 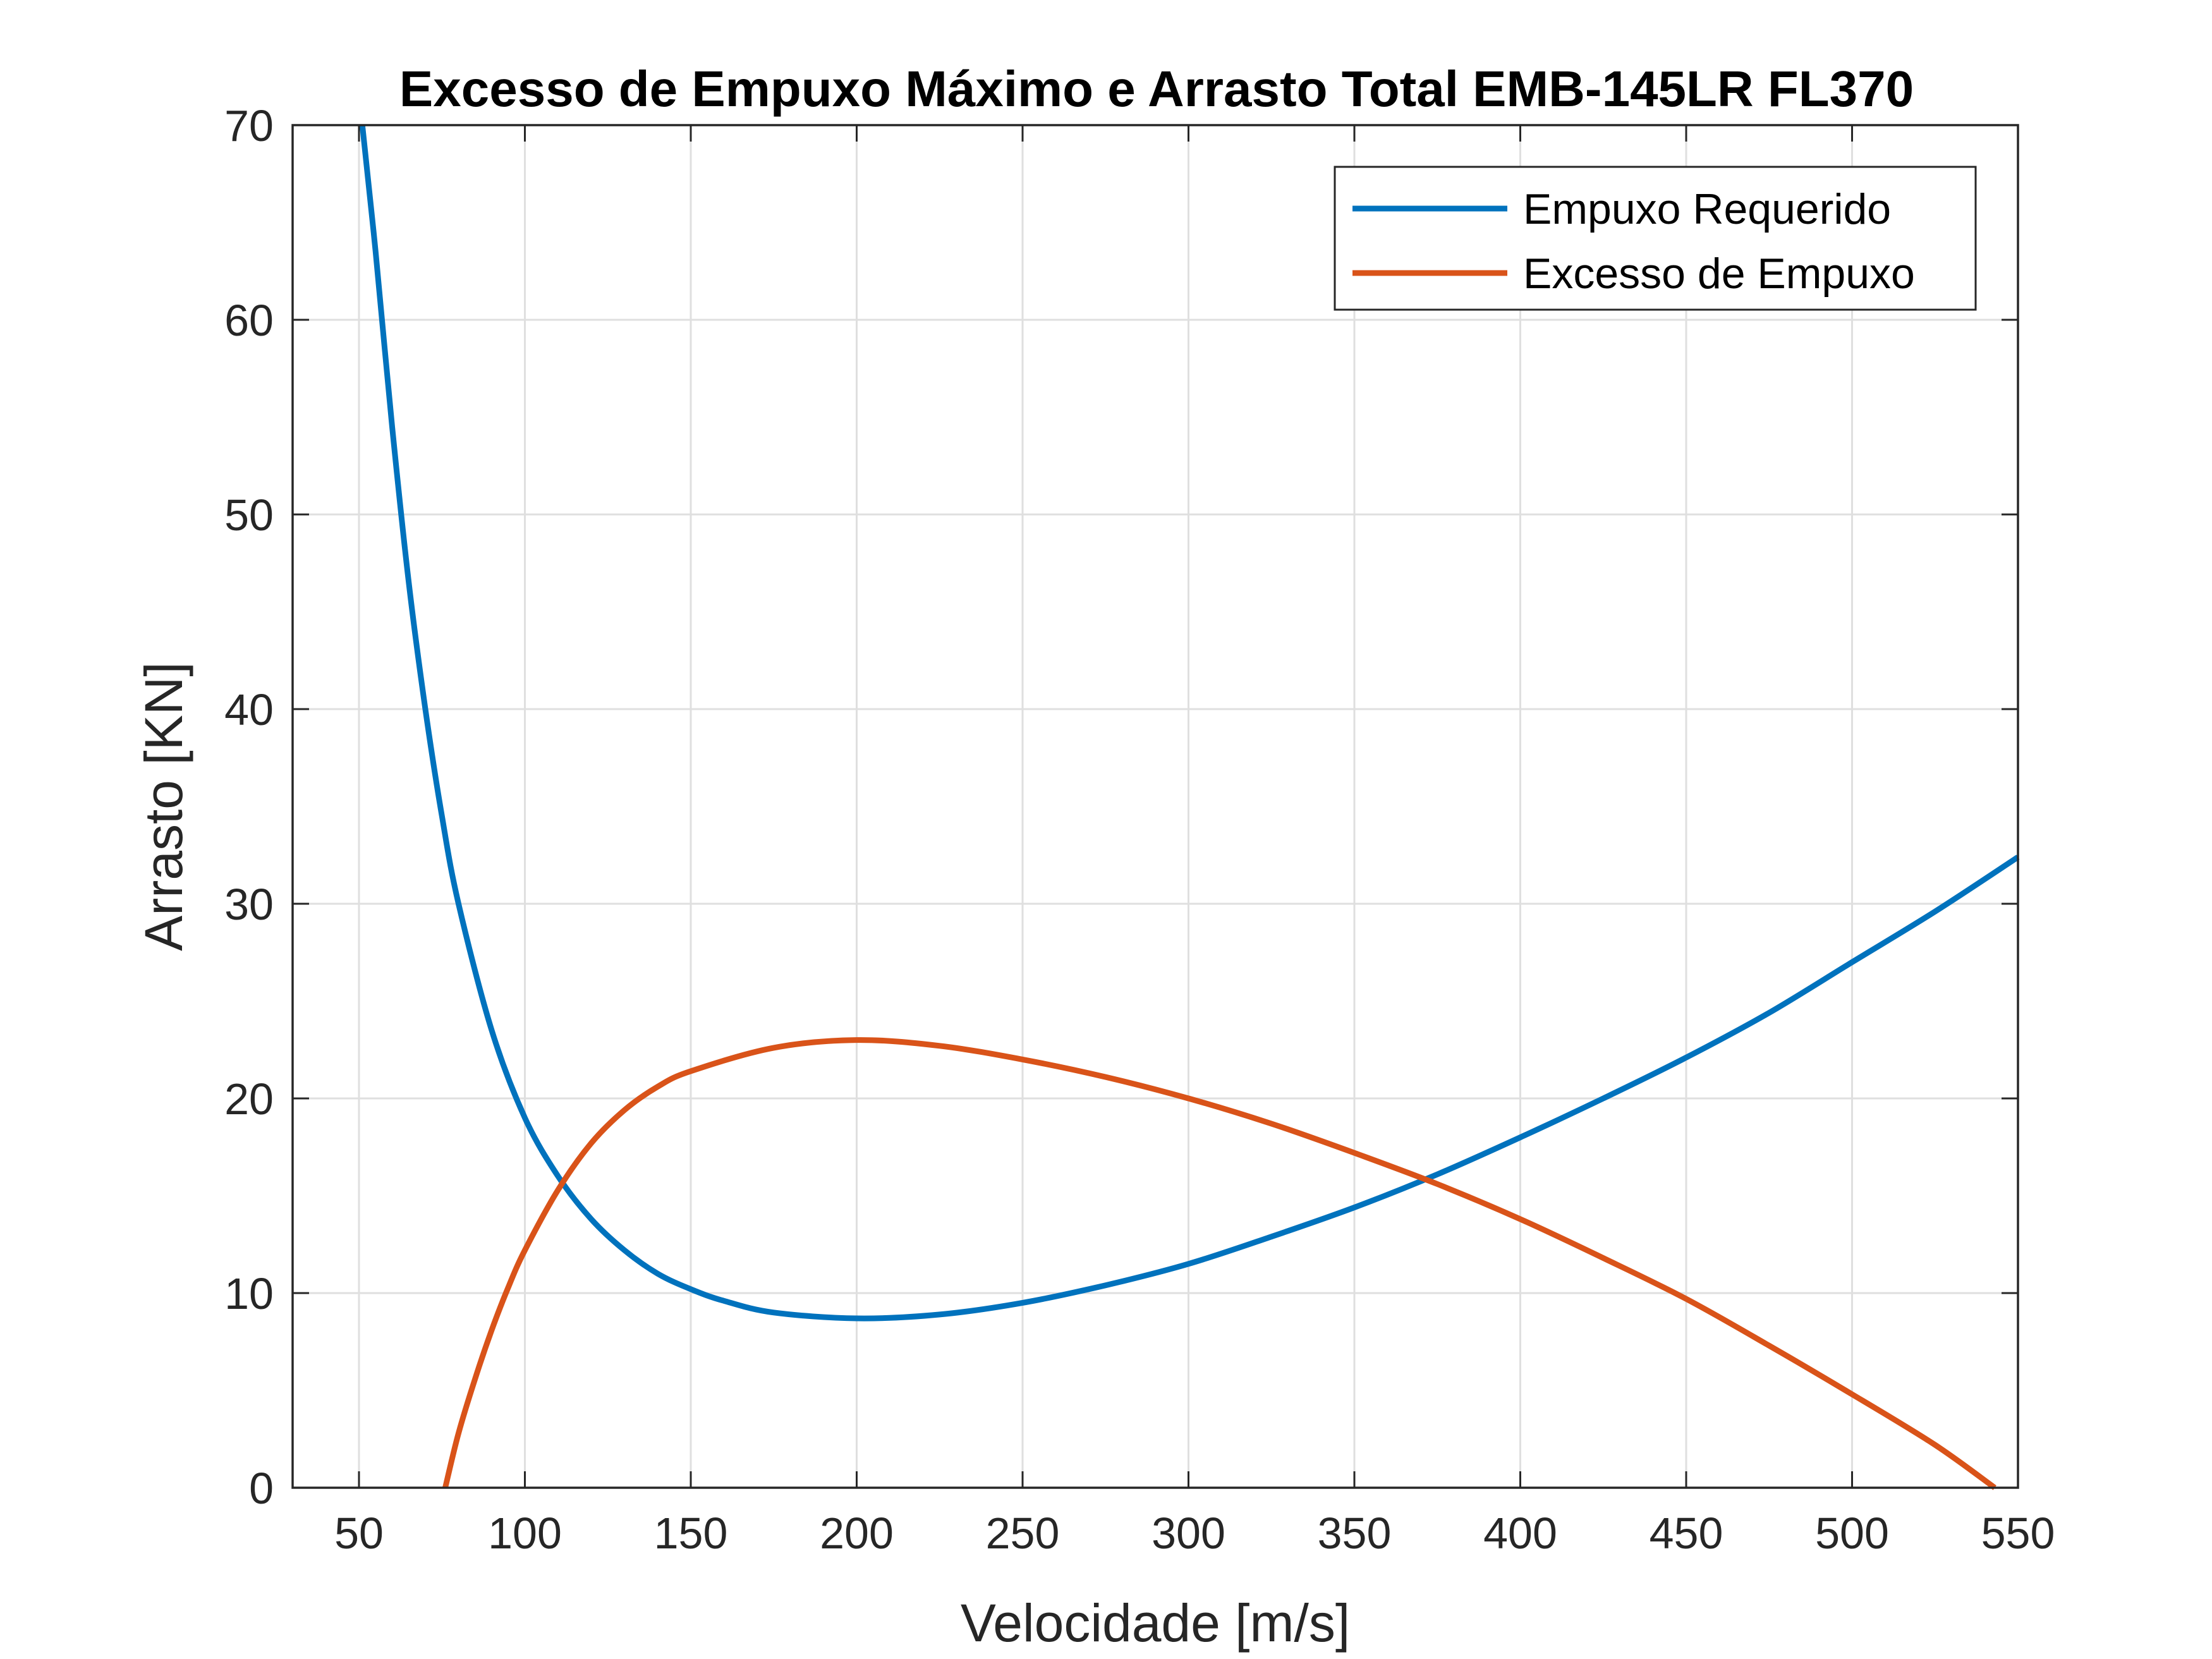 What do you see at coordinates (249, 125) in the screenshot?
I see `y-tick-label: 70` at bounding box center [249, 125].